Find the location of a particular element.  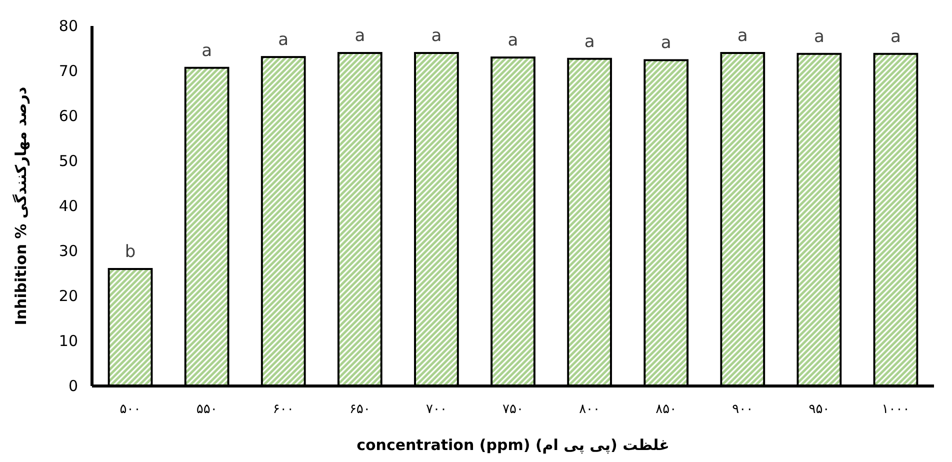

y-tick-label: 80 is located at coordinates (68, 25).